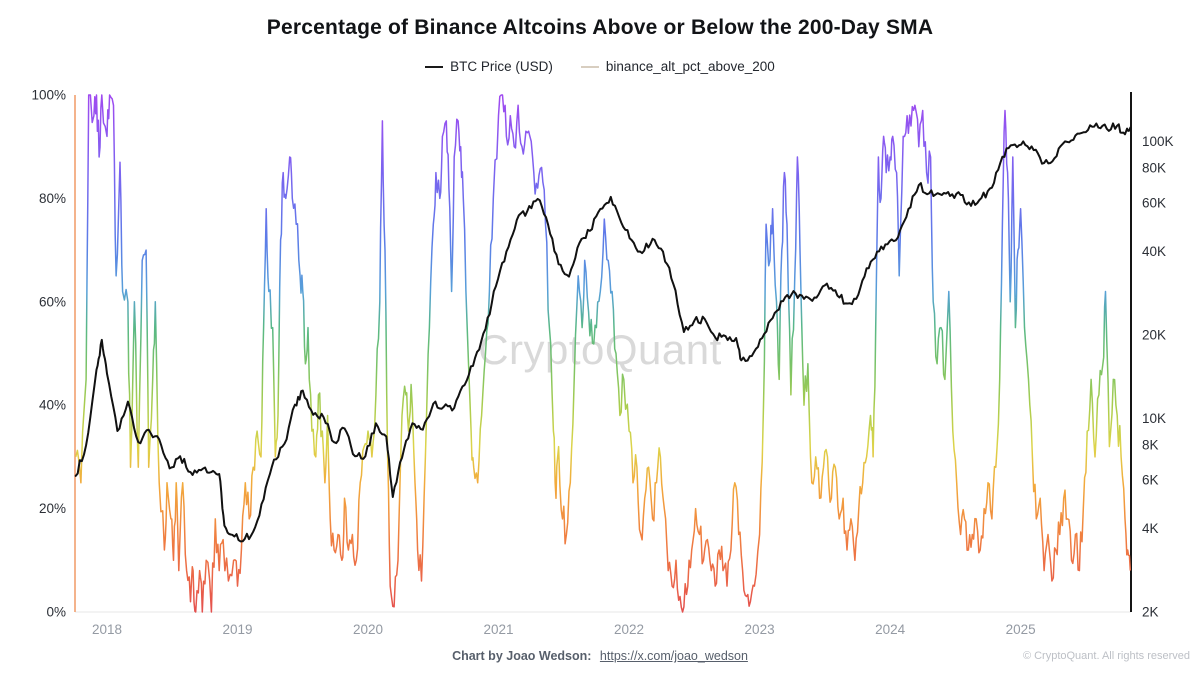 The width and height of the screenshot is (1200, 675). I want to click on legend-item-alt-pct: binance_alt_pct_above_200, so click(677, 66).